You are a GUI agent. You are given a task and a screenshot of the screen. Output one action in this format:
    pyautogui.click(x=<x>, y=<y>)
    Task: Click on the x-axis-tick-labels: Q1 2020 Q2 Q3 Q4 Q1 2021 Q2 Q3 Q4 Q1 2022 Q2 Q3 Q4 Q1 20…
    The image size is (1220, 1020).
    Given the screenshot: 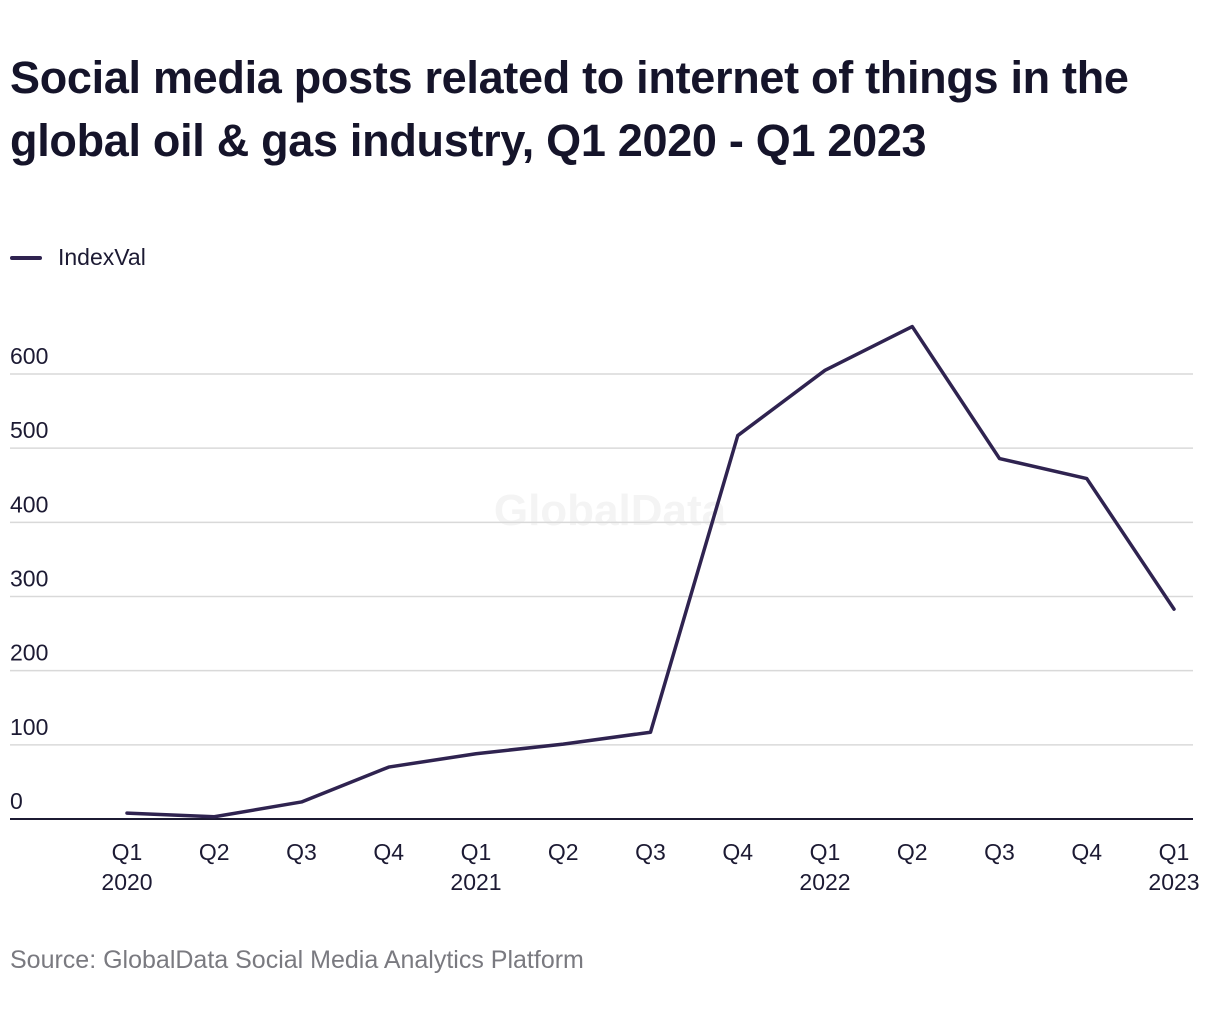 What is the action you would take?
    pyautogui.click(x=650, y=867)
    